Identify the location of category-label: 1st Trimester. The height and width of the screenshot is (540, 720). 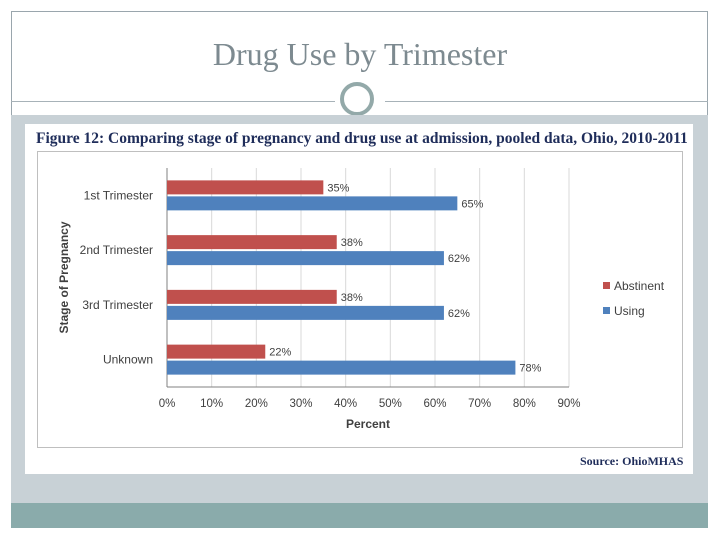
(118, 195).